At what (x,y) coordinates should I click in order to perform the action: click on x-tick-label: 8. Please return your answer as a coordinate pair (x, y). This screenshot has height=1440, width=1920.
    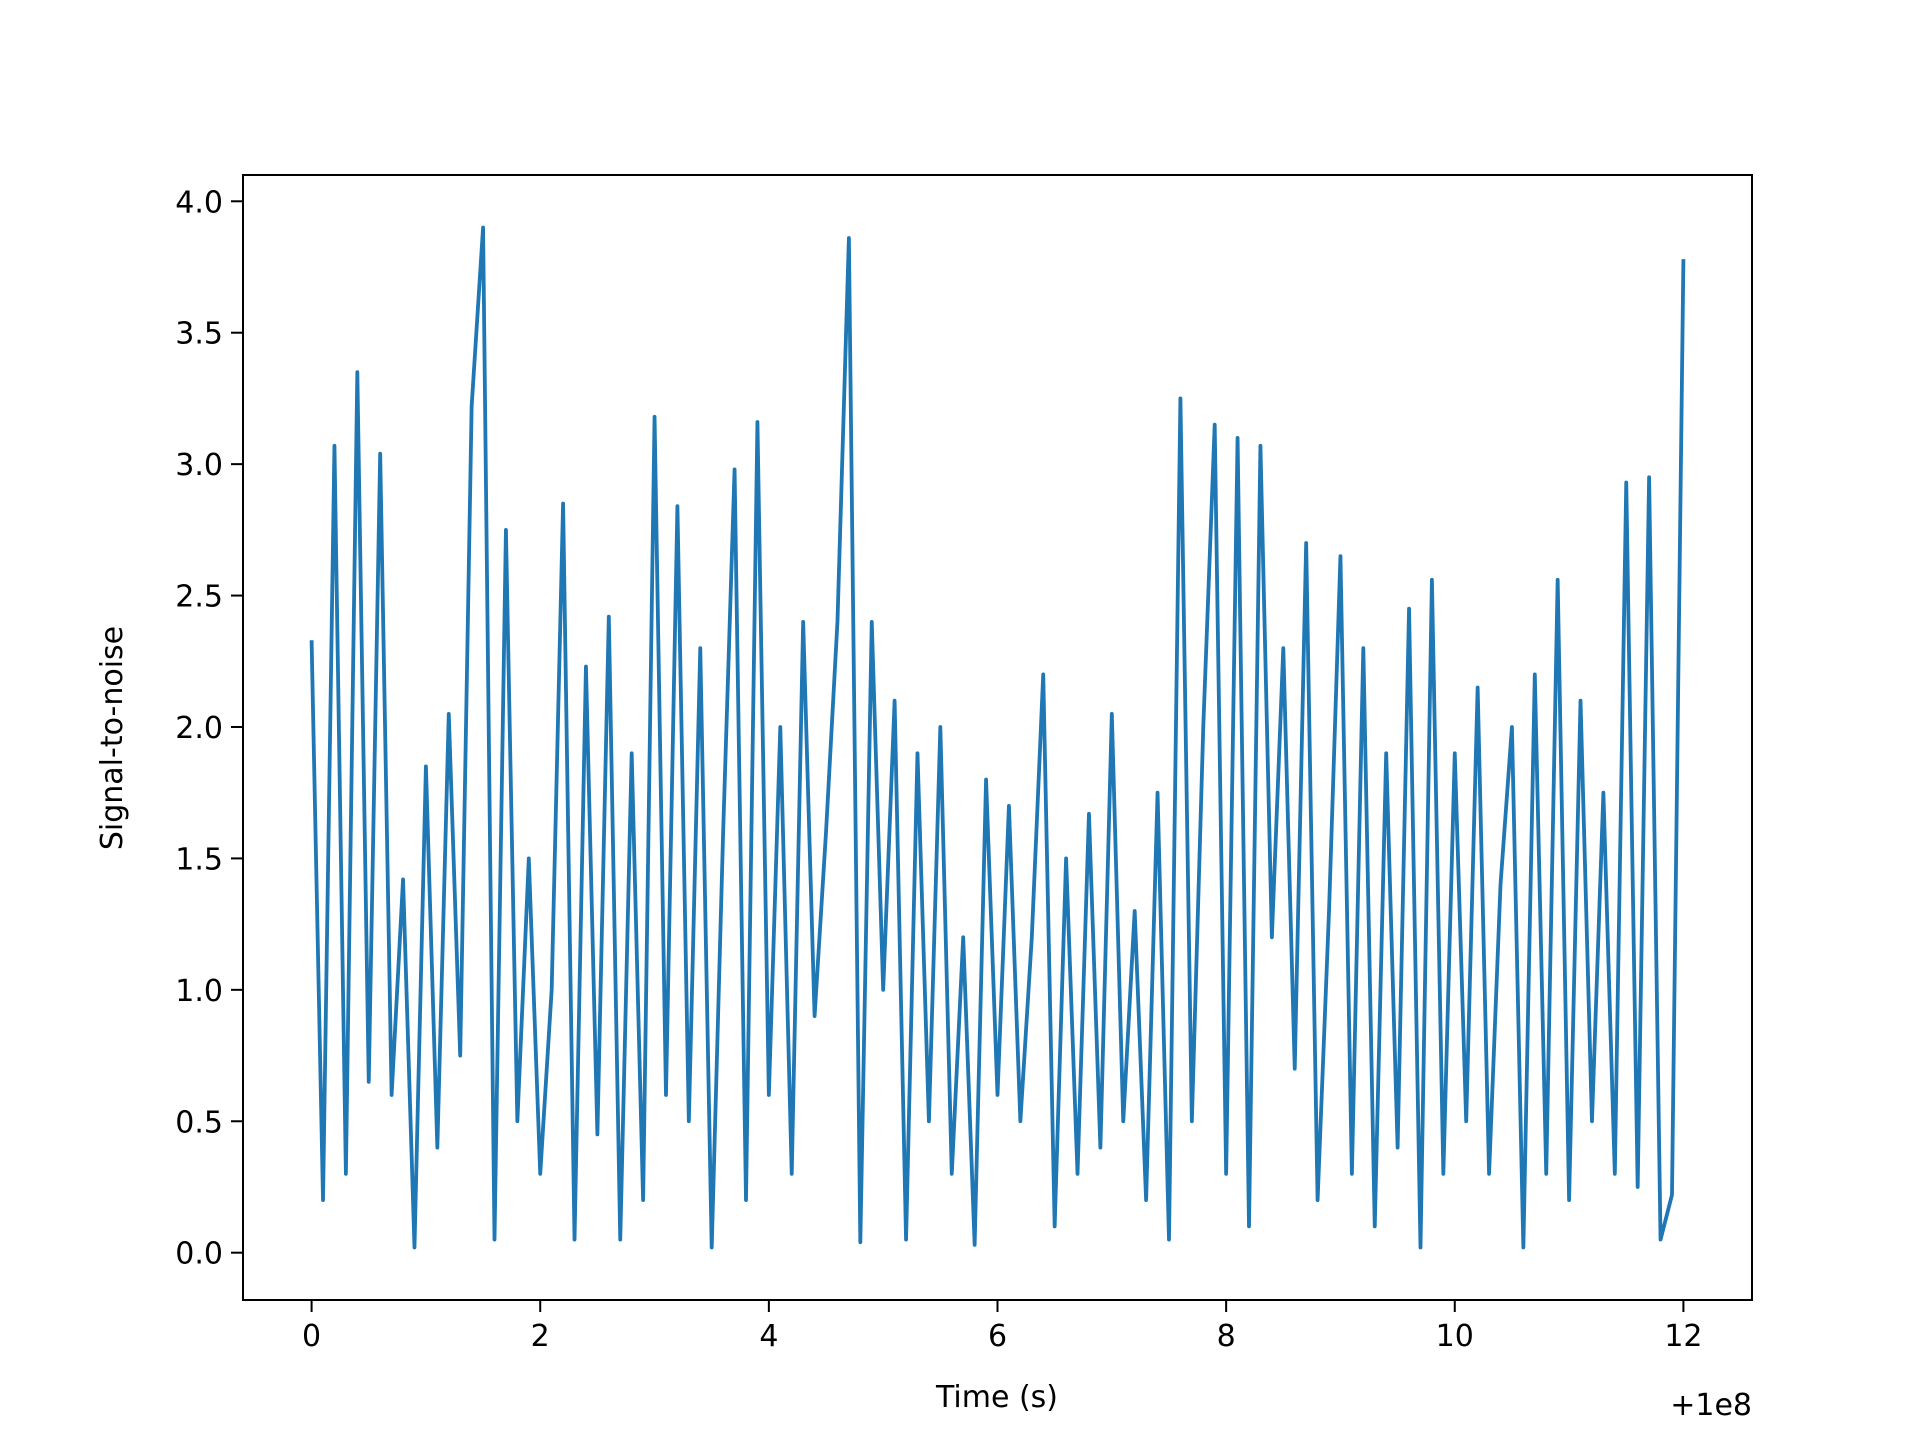
    Looking at the image, I should click on (1226, 1336).